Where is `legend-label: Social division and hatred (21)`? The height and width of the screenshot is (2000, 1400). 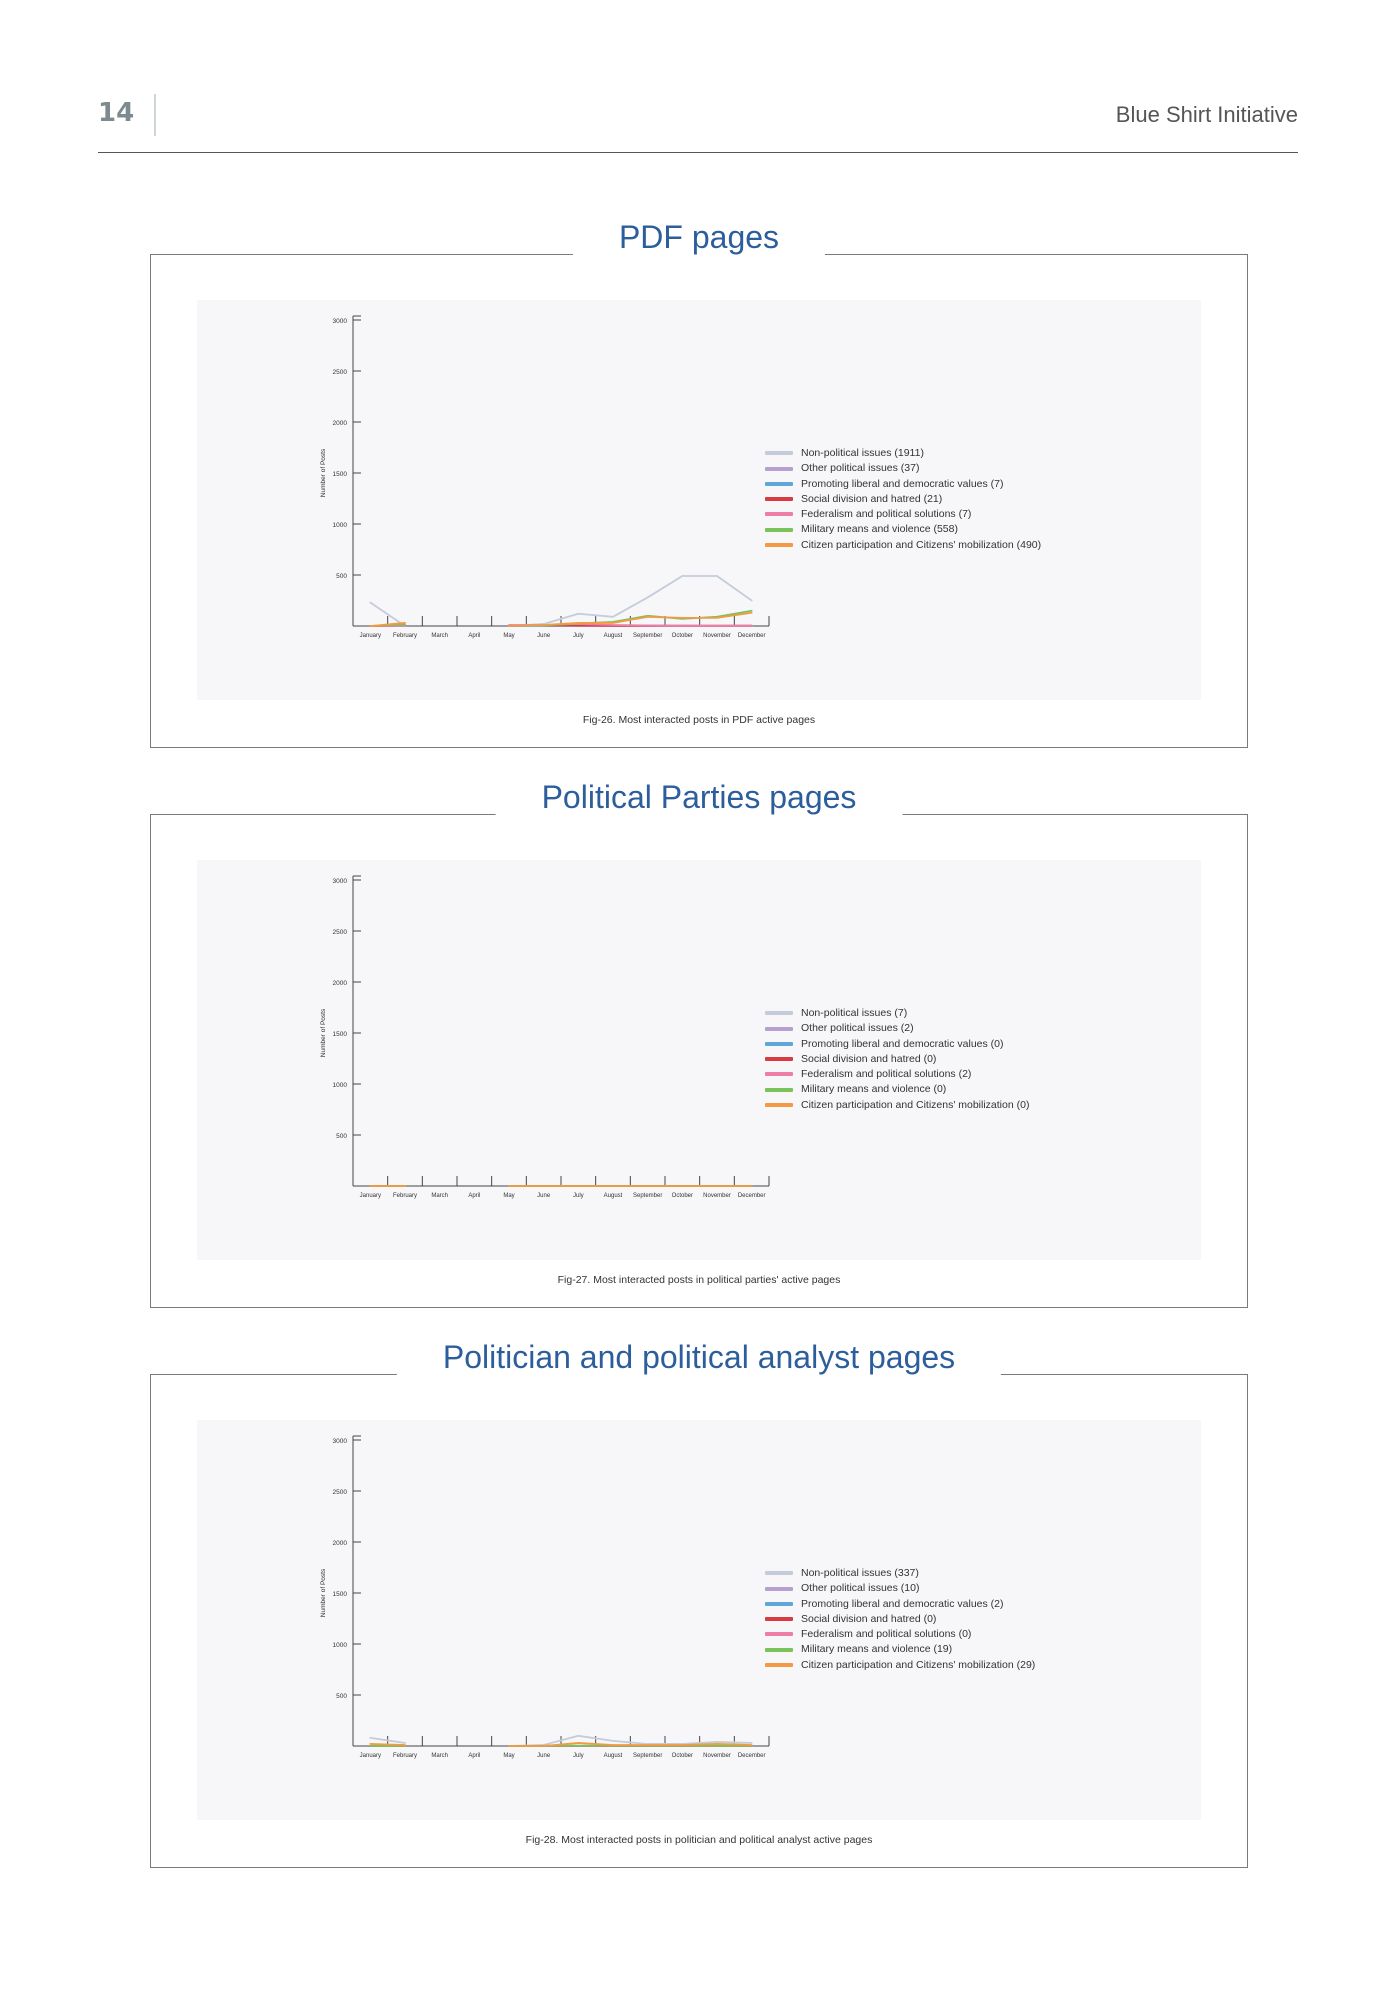 legend-label: Social division and hatred (21) is located at coordinates (872, 498).